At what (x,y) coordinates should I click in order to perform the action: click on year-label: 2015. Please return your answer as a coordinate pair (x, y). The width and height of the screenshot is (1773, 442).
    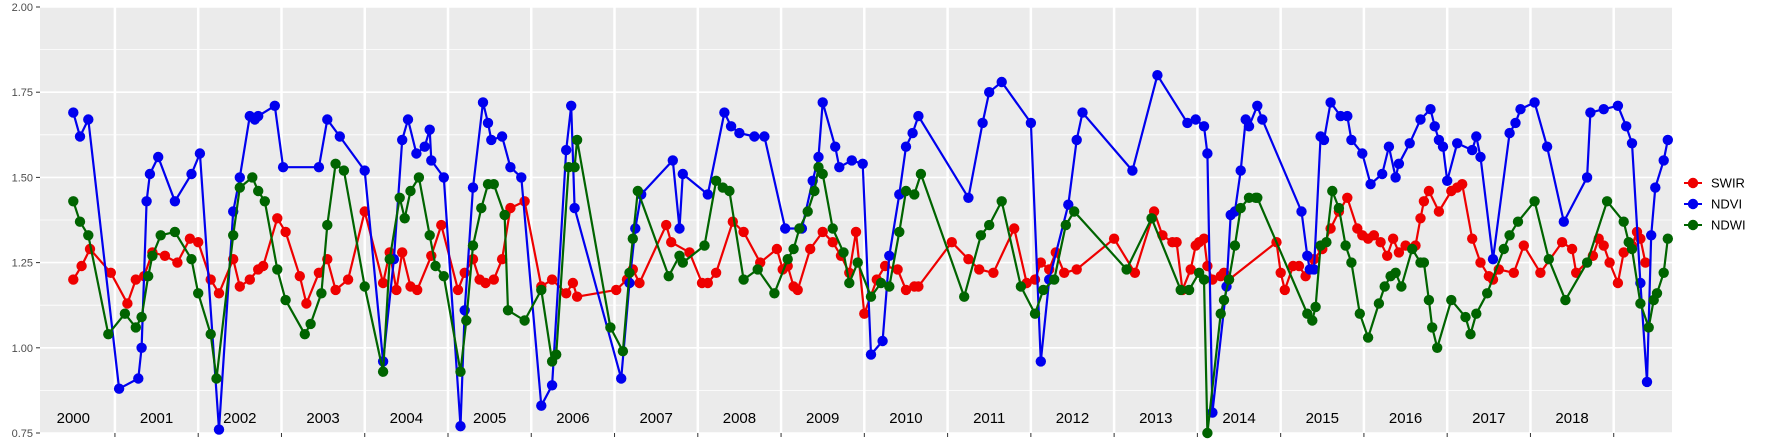
    Looking at the image, I should click on (1322, 418).